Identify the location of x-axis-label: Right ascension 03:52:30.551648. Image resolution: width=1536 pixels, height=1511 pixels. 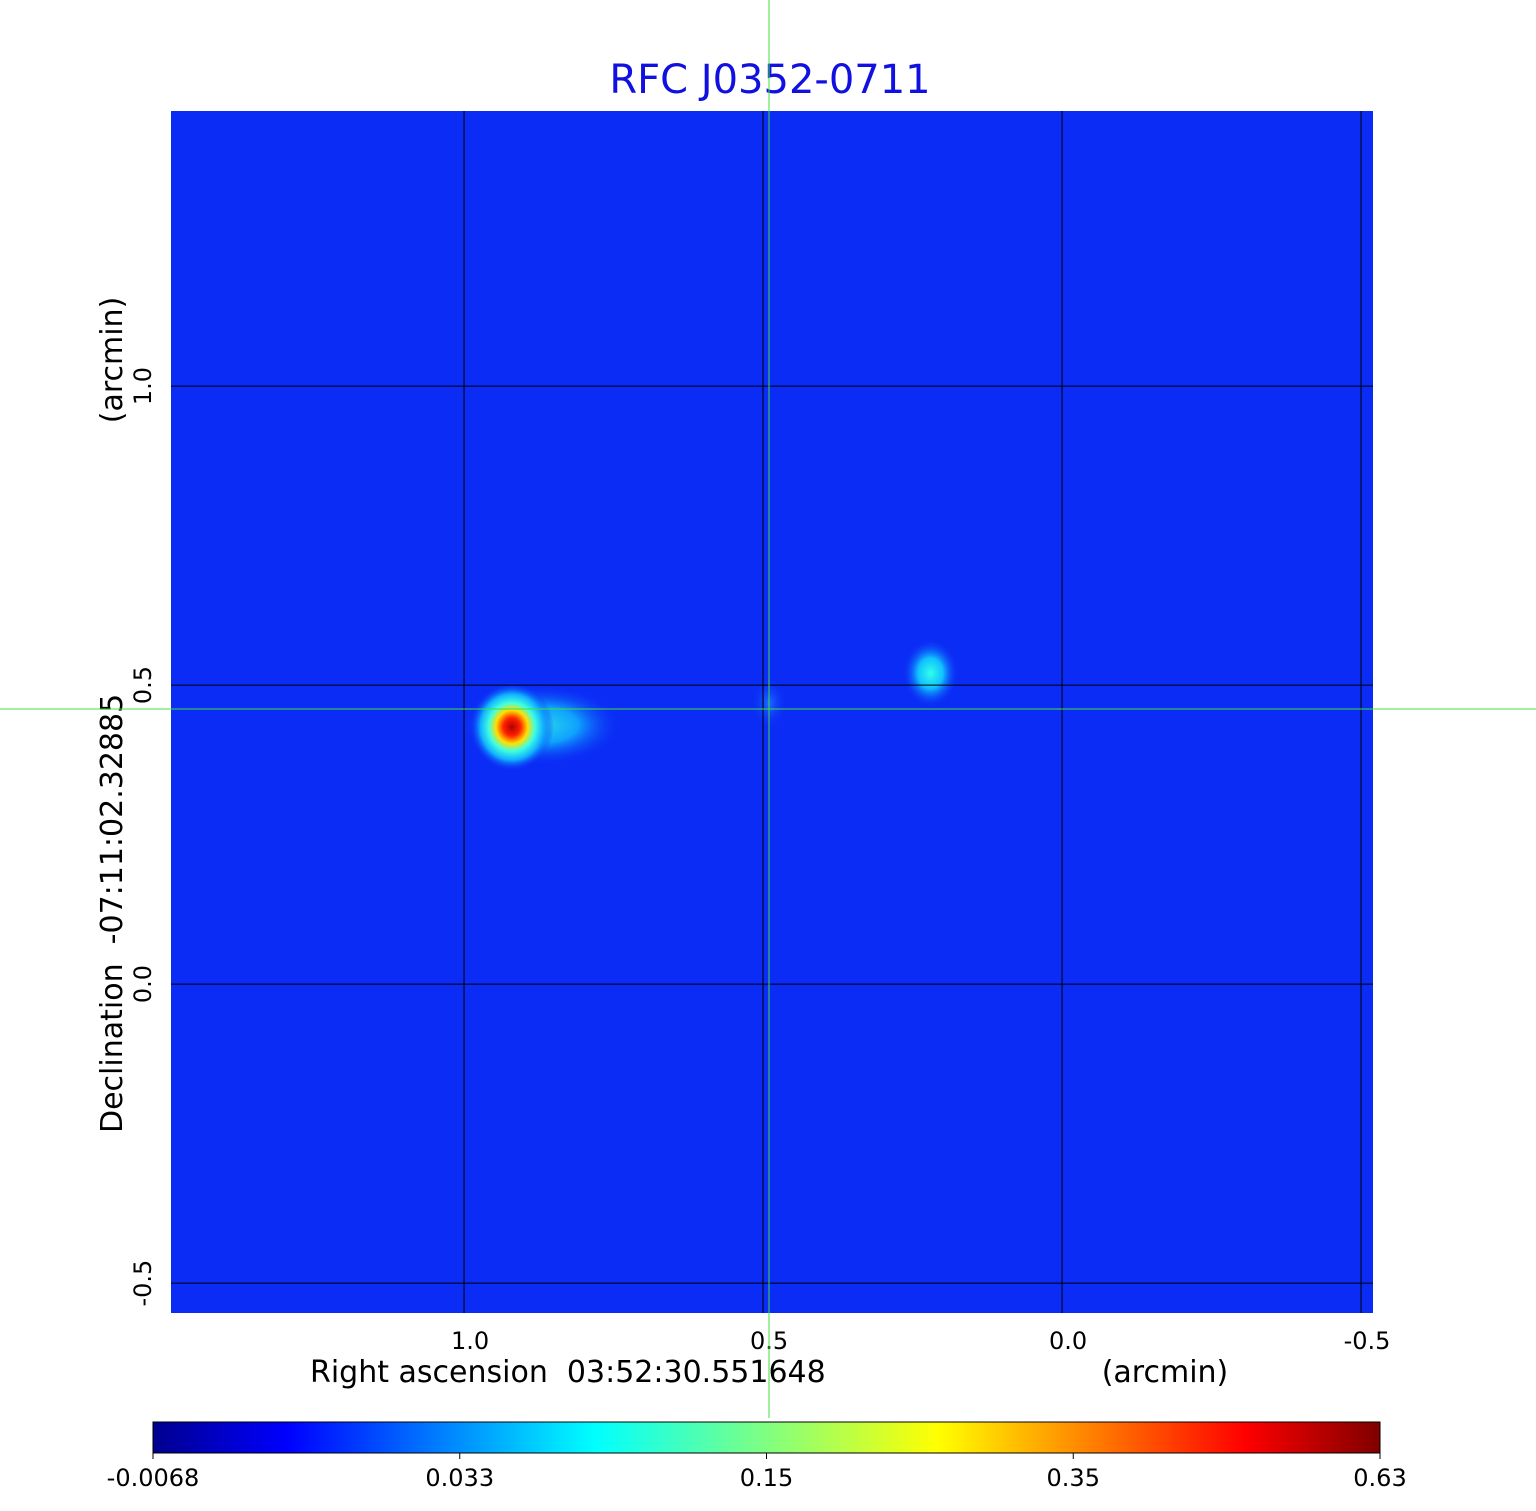
(568, 1372).